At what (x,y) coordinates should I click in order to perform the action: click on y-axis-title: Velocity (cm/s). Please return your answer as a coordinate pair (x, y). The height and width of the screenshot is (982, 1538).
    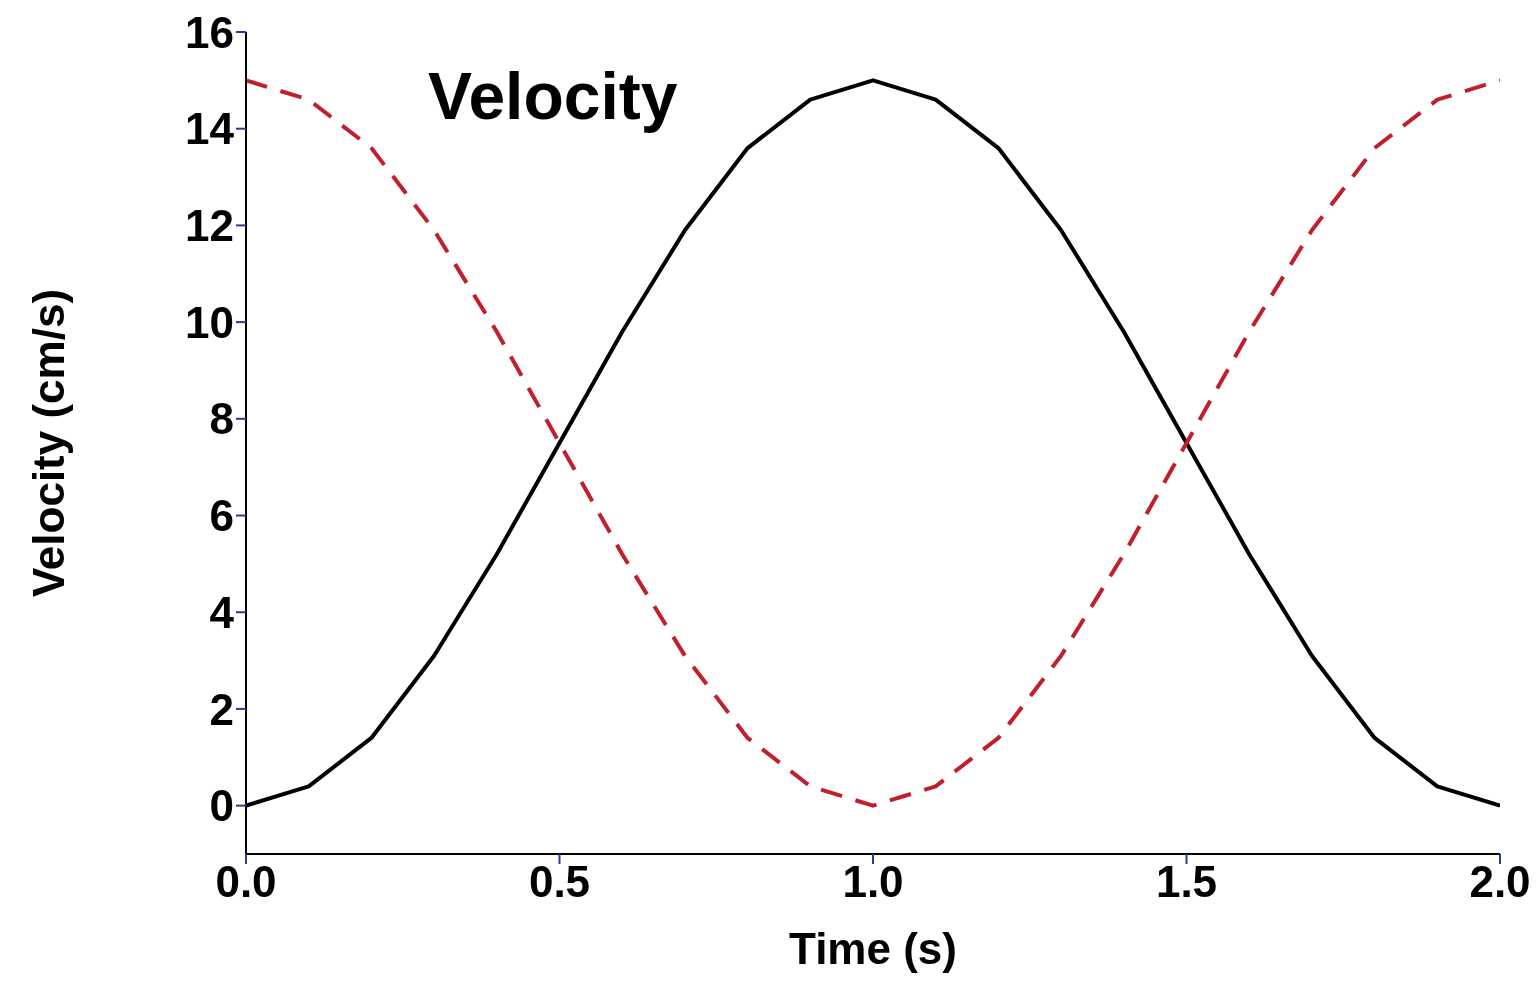
    Looking at the image, I should click on (48, 443).